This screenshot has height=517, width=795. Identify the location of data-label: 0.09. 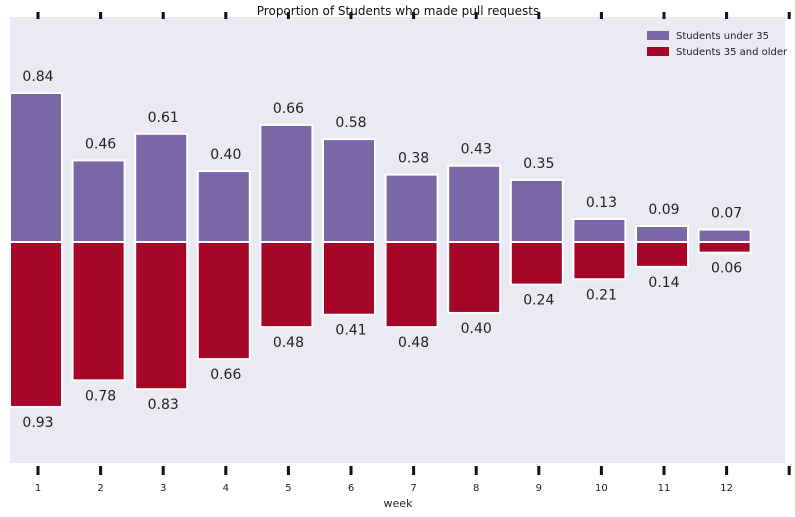
(663, 210).